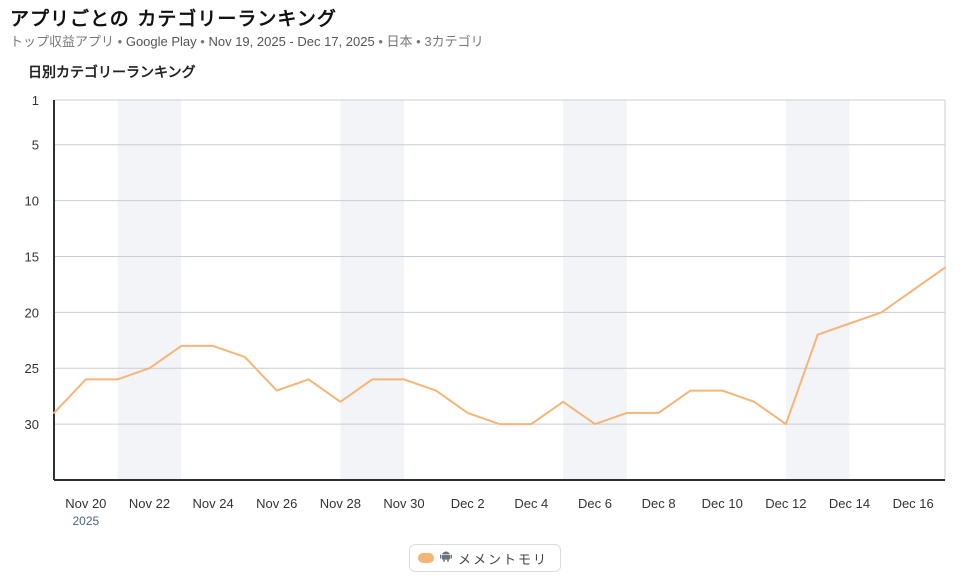 This screenshot has height=576, width=960. Describe the element at coordinates (276, 503) in the screenshot. I see `x-tick-label: Nov 26` at that location.